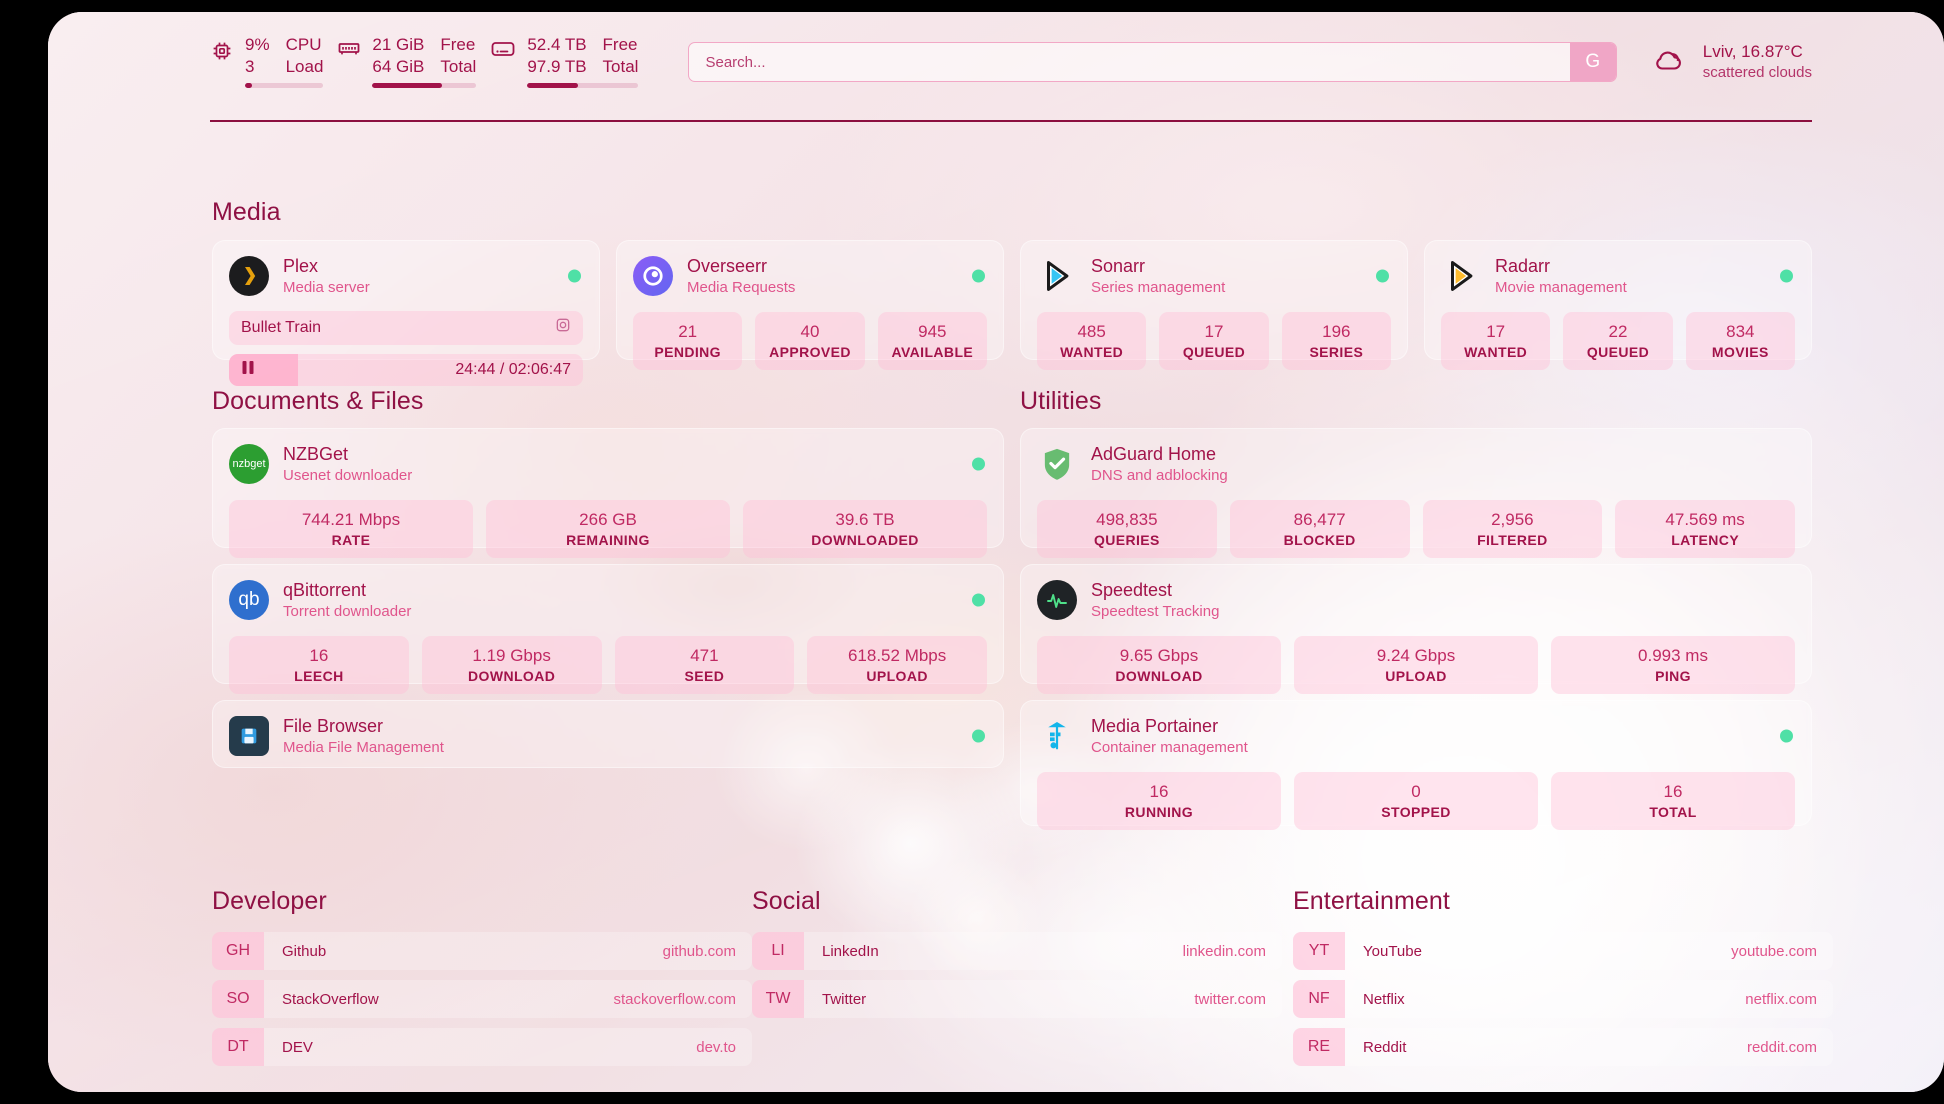  Describe the element at coordinates (238, 1047) in the screenshot. I see `bookmark-abbr: DT` at that location.